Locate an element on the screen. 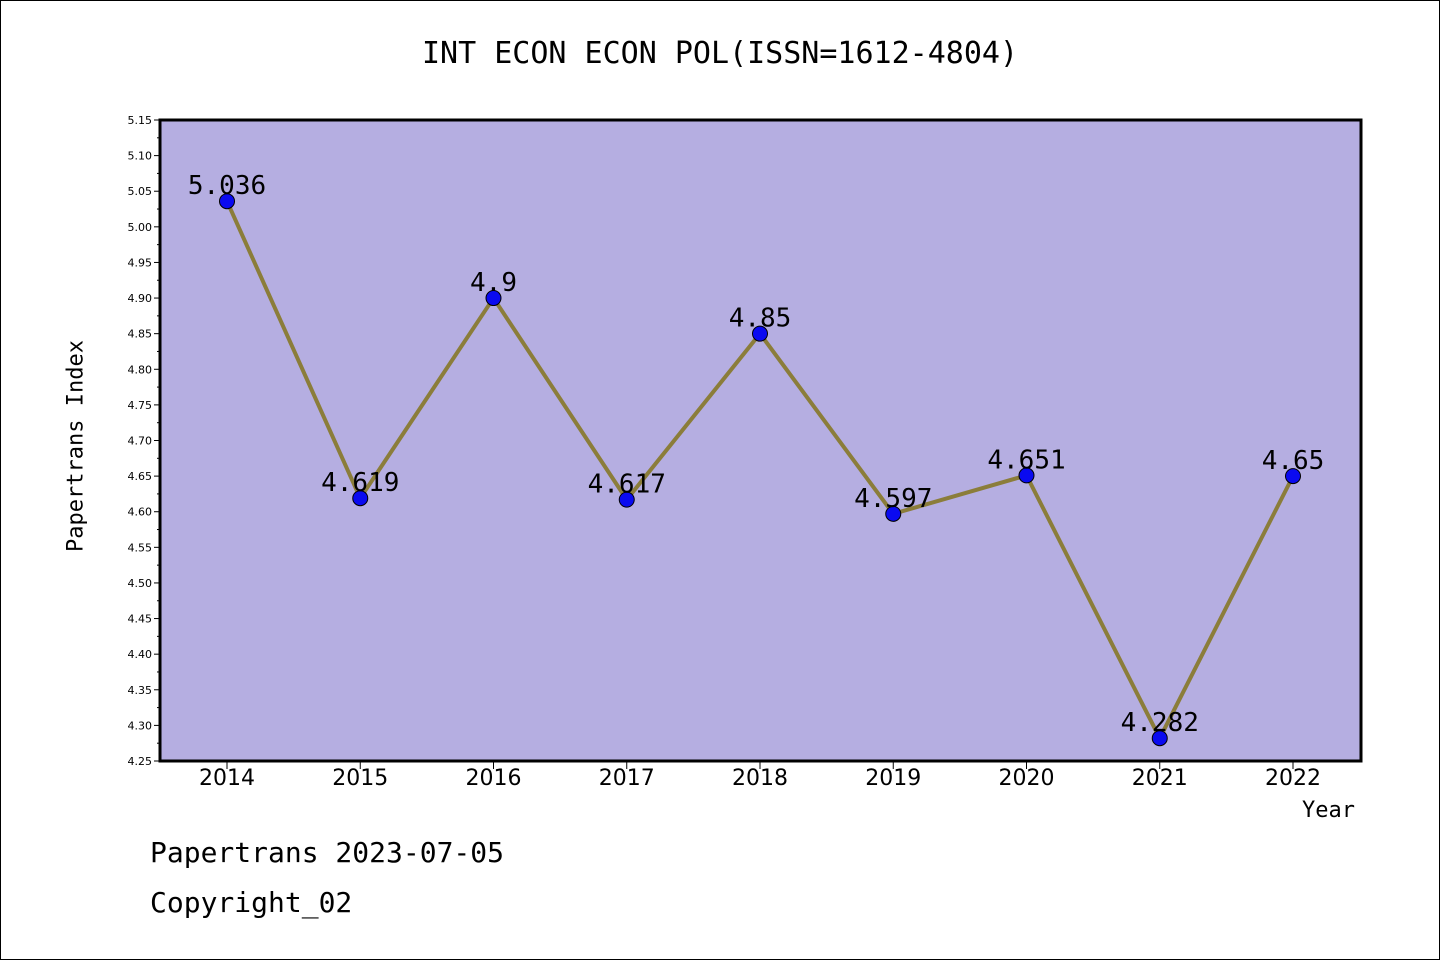 This screenshot has height=960, width=1440. y-tick-label: 4.45 is located at coordinates (140, 619).